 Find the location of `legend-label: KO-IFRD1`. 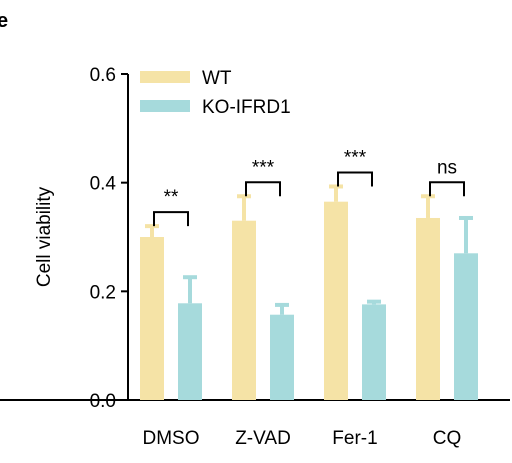

legend-label: KO-IFRD1 is located at coordinates (246, 107).